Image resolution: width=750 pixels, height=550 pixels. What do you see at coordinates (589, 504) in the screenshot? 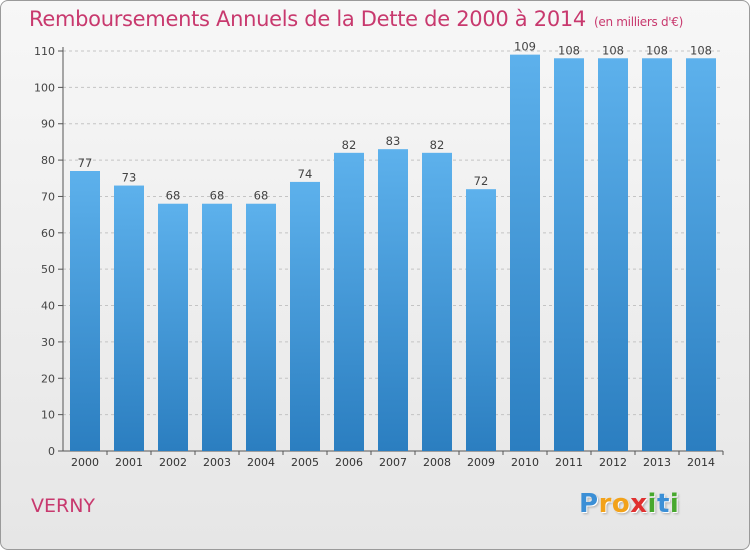
I see `logo-letter: P` at bounding box center [589, 504].